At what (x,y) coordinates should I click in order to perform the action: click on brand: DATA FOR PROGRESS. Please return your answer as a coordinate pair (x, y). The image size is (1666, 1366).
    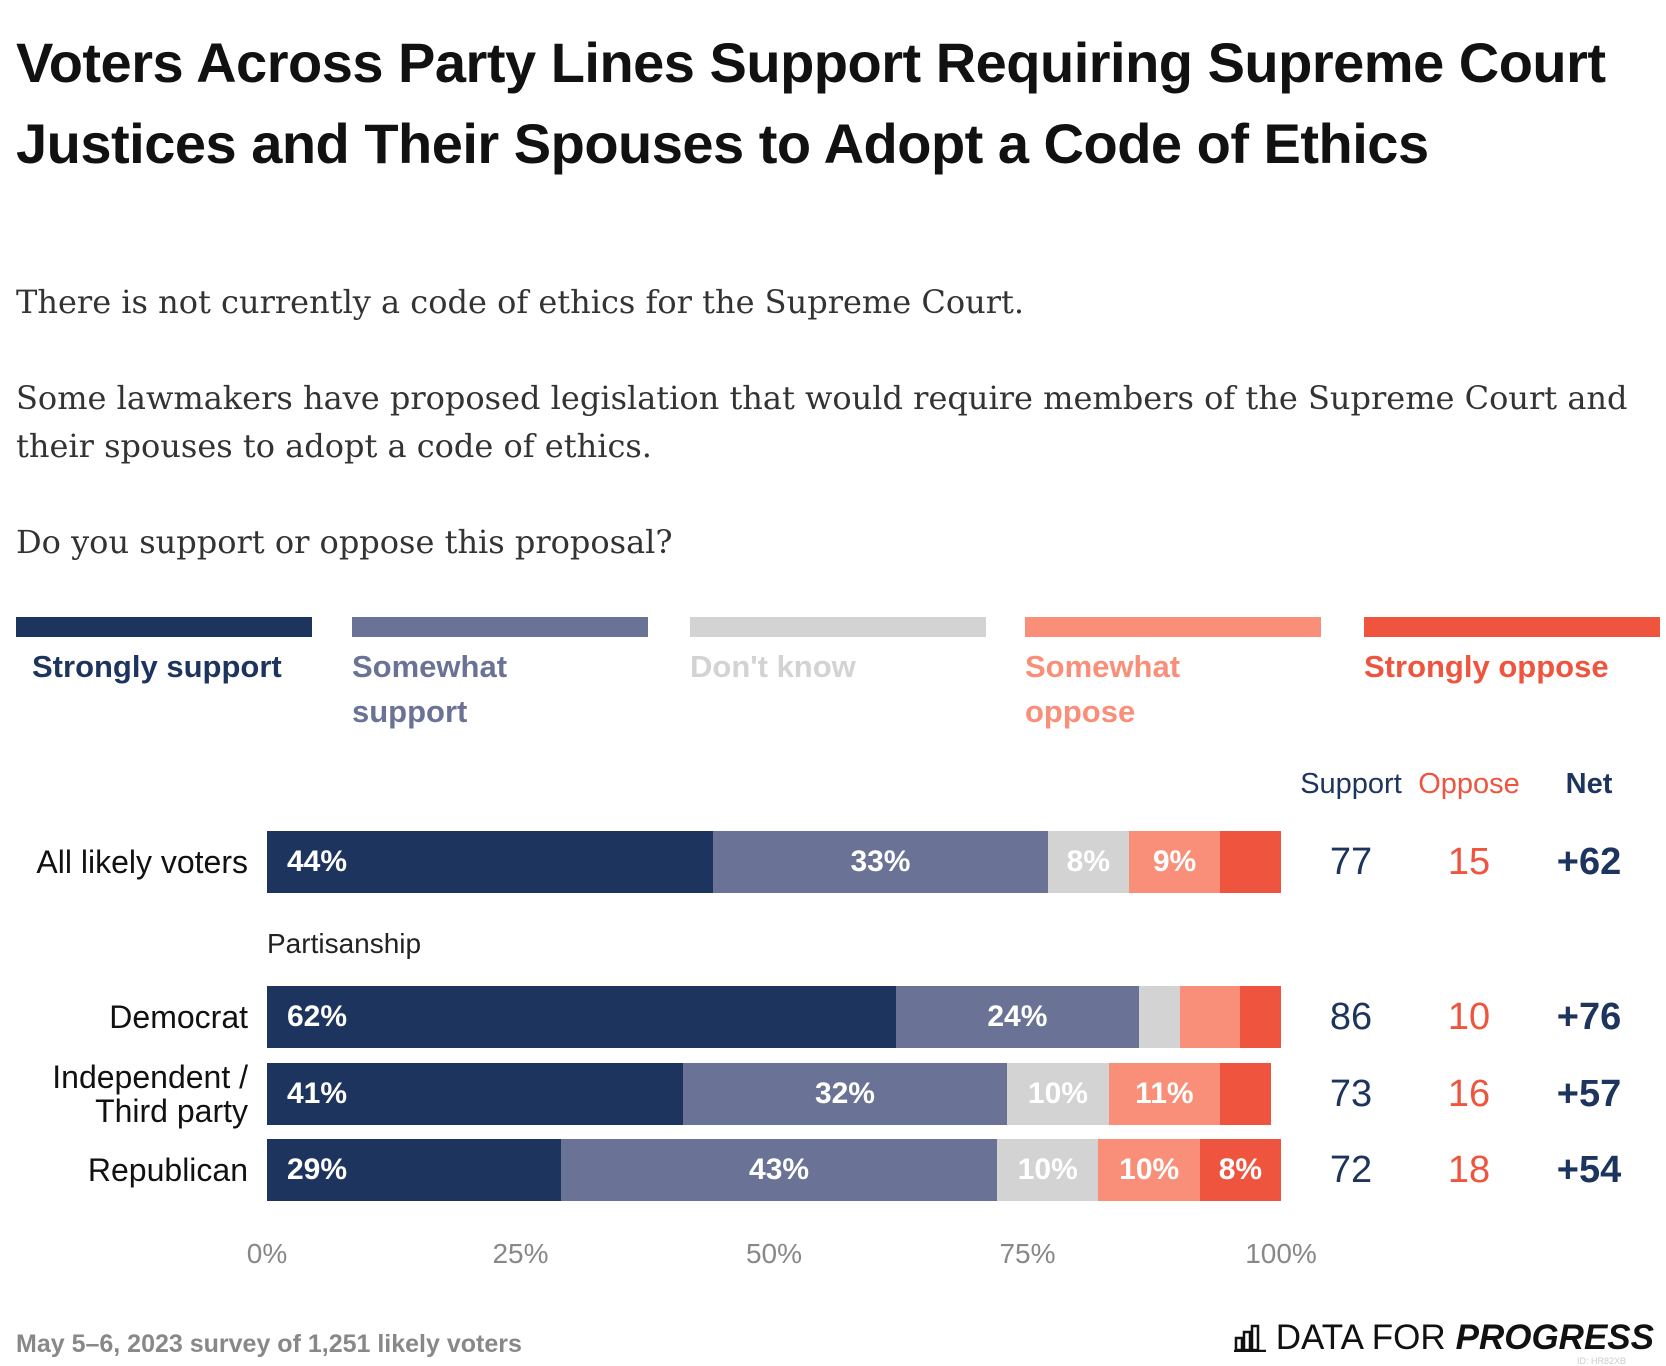
    Looking at the image, I should click on (1443, 1338).